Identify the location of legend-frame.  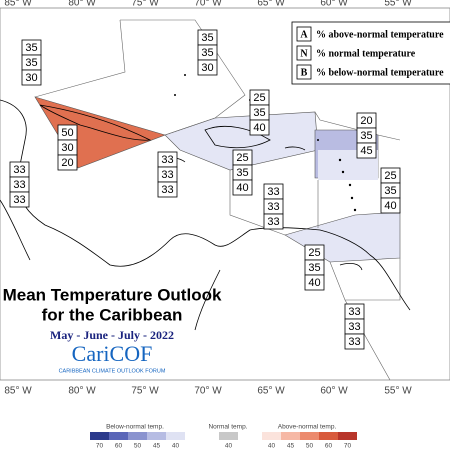
(370, 53).